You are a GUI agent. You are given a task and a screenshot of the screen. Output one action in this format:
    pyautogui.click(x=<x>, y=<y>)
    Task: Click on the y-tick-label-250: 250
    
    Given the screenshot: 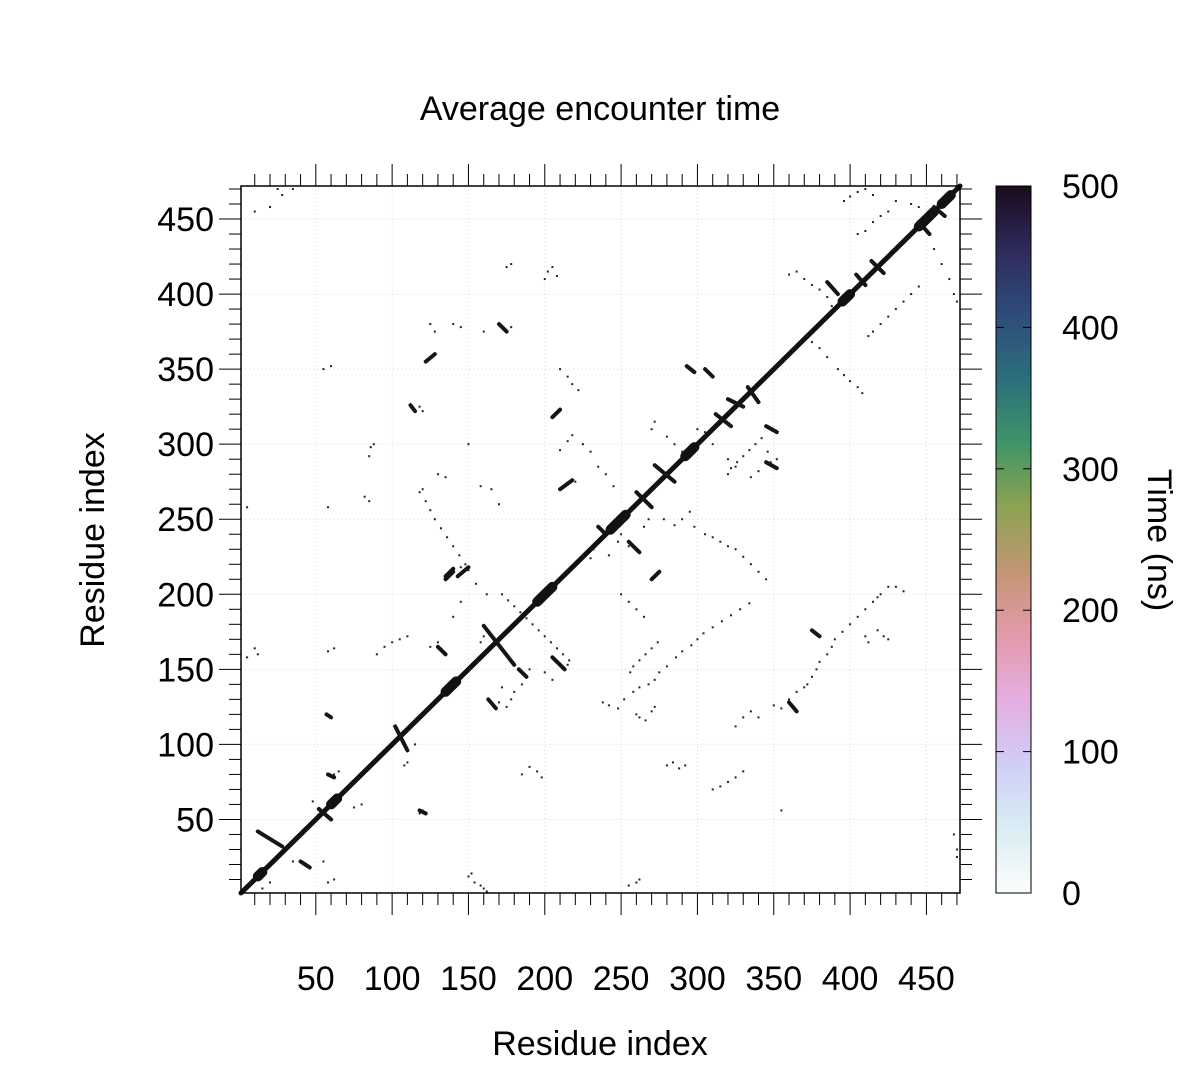 What is the action you would take?
    pyautogui.click(x=185, y=520)
    